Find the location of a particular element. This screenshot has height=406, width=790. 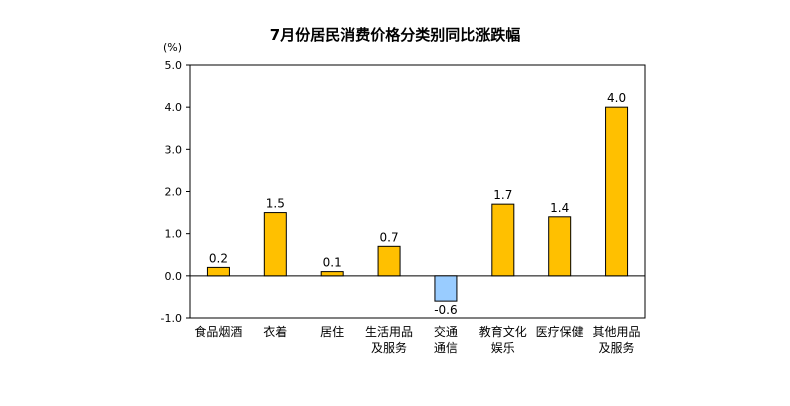

data-label: 0.1 is located at coordinates (332, 263).